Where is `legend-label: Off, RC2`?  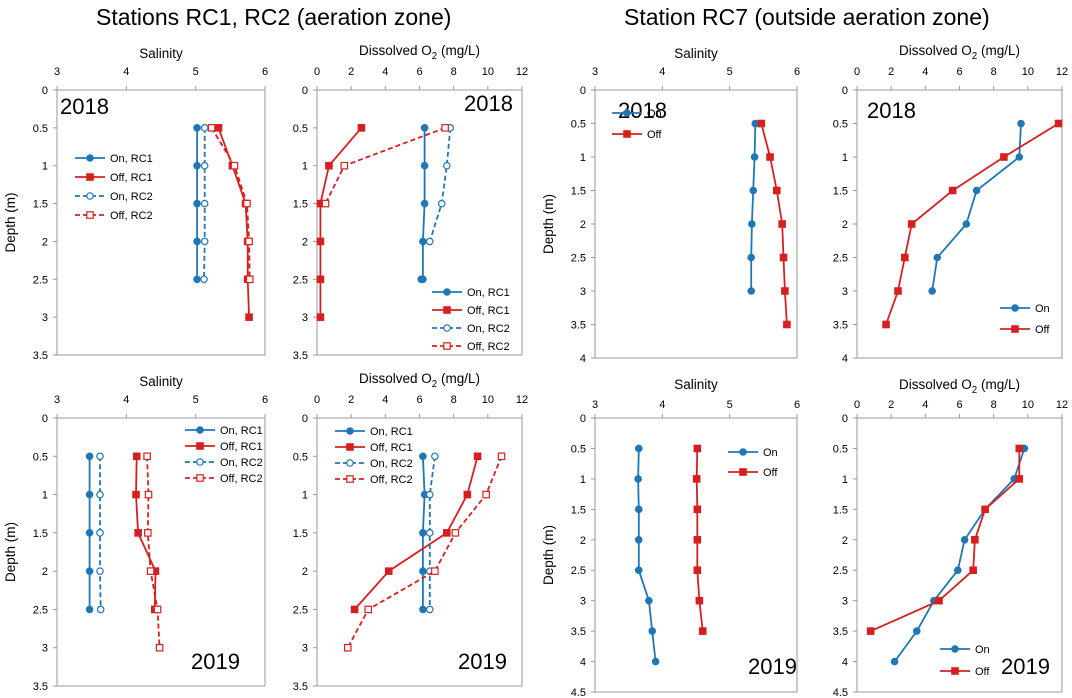 legend-label: Off, RC2 is located at coordinates (241, 479).